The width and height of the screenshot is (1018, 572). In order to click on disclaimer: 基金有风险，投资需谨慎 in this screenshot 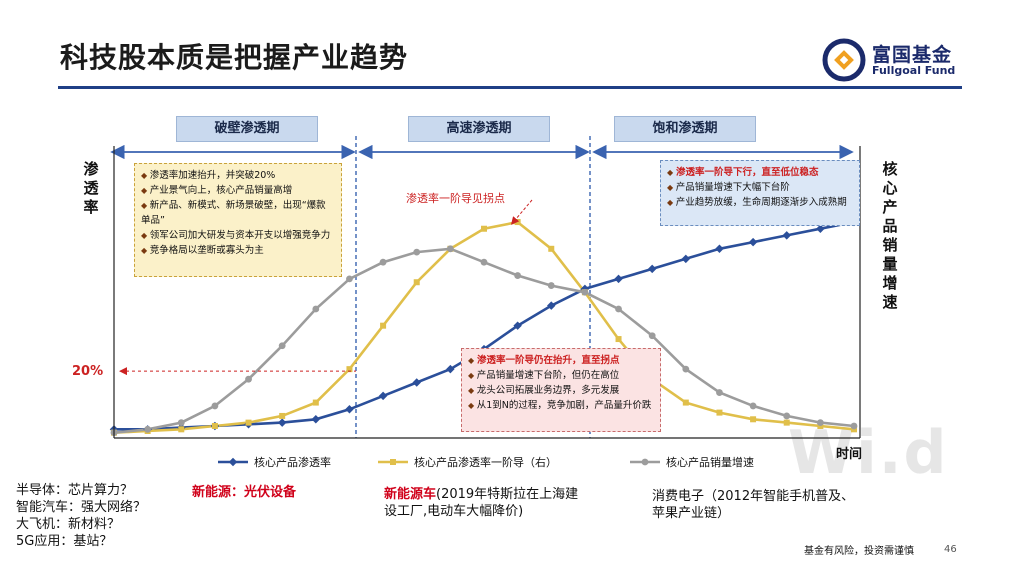, I will do `click(859, 551)`.